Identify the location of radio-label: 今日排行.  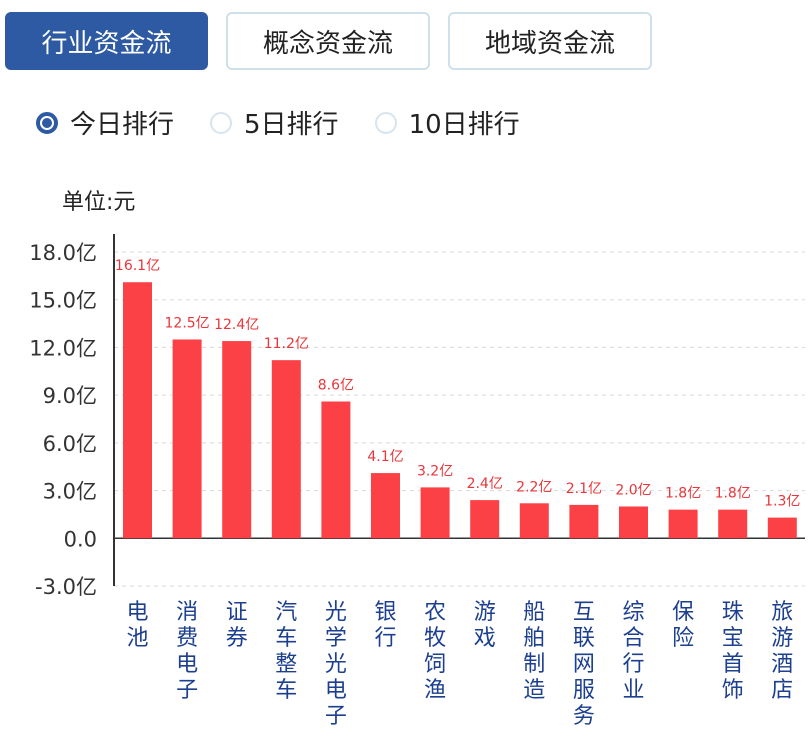
(122, 125).